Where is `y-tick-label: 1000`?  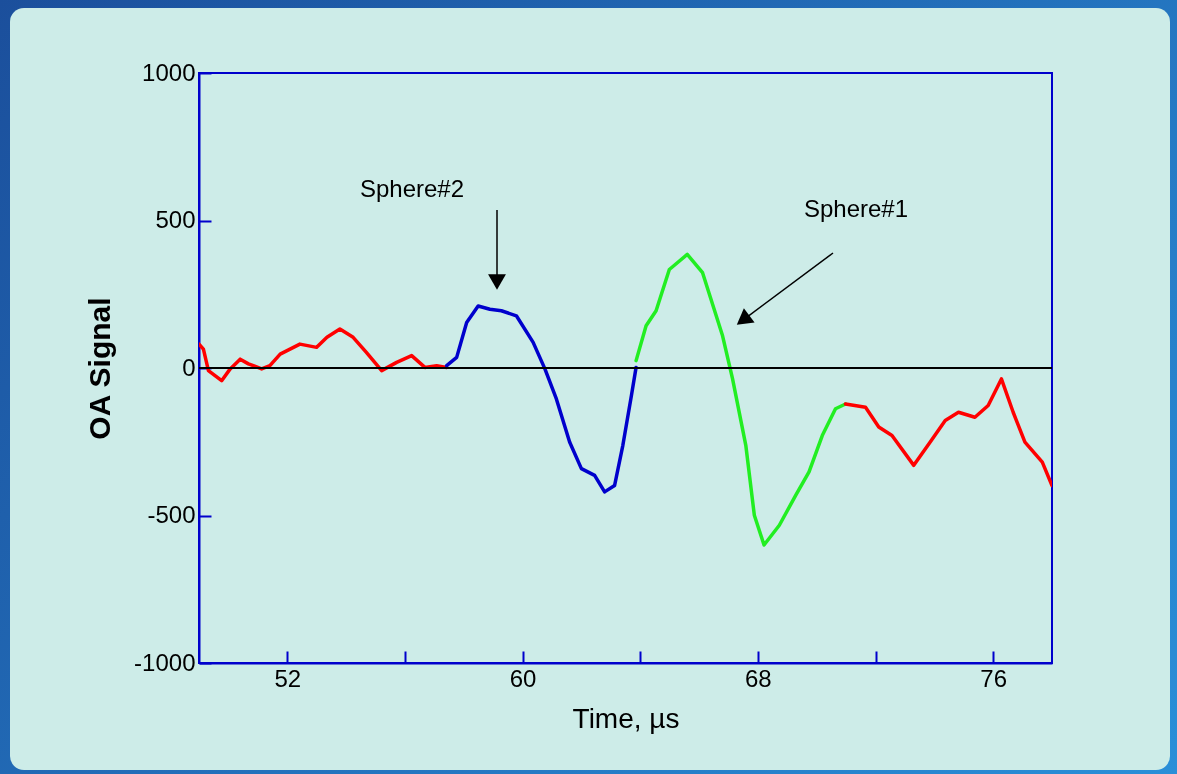 y-tick-label: 1000 is located at coordinates (169, 72).